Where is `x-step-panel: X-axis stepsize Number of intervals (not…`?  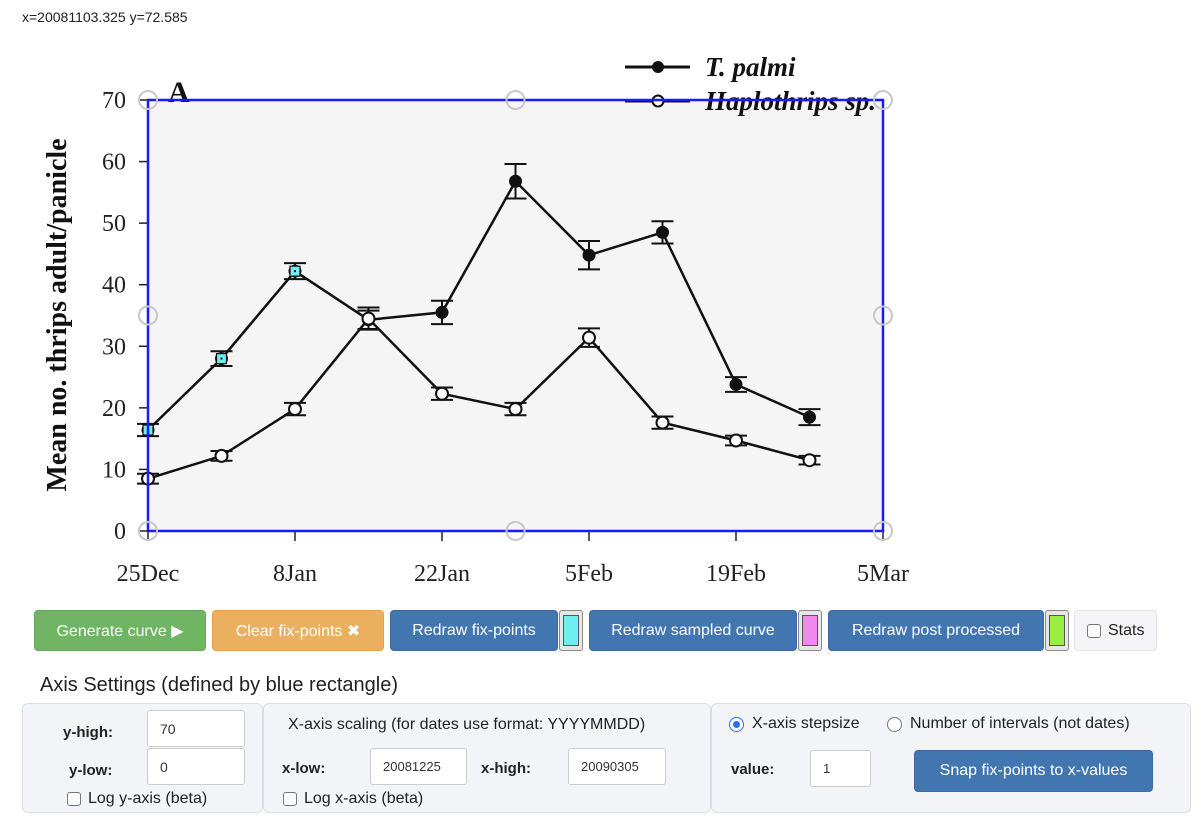 x-step-panel: X-axis stepsize Number of intervals (not… is located at coordinates (951, 758).